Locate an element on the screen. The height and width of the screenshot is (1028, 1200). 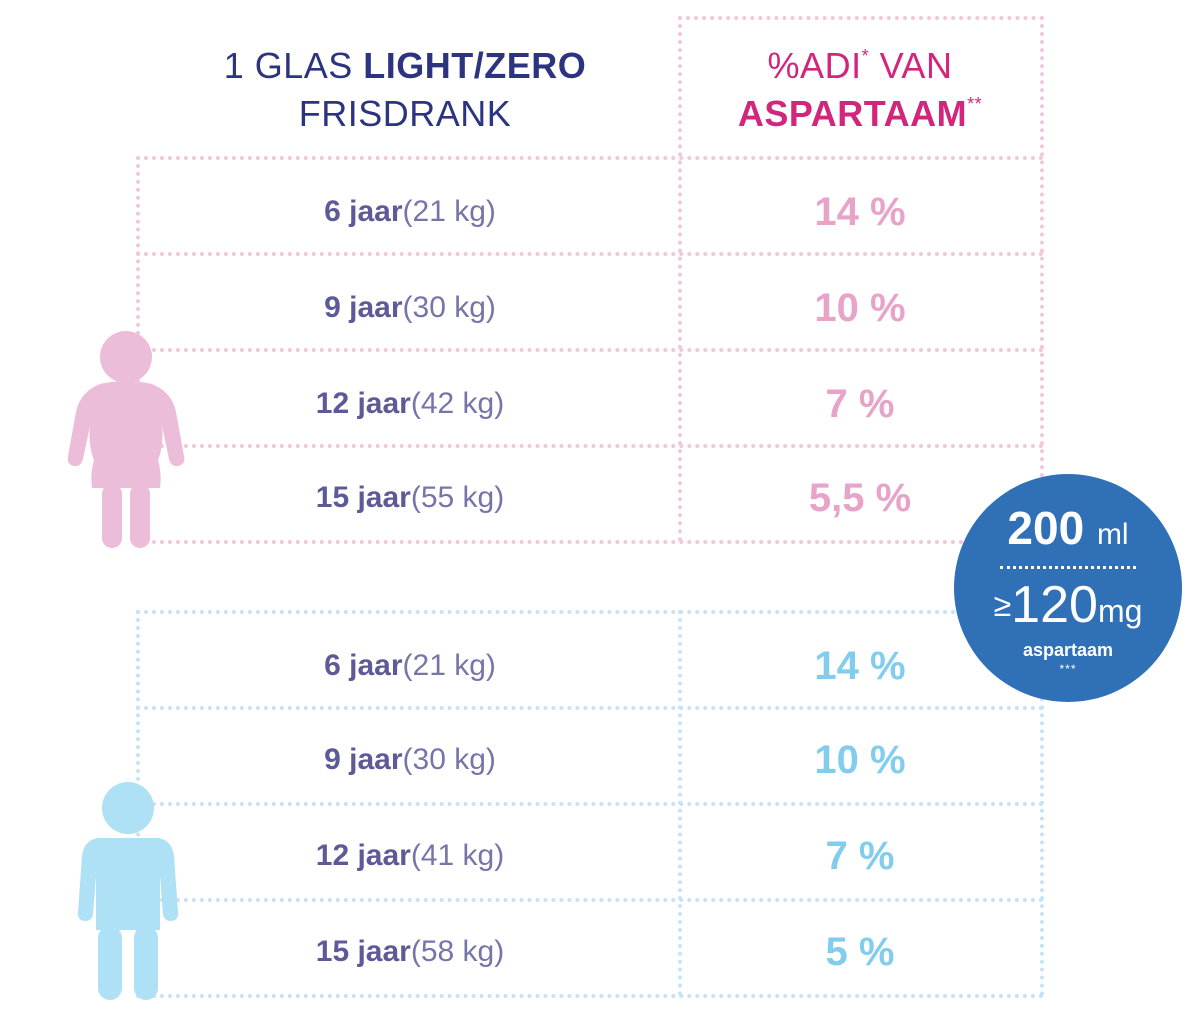
girl-adi-value: 14 % is located at coordinates (860, 211).